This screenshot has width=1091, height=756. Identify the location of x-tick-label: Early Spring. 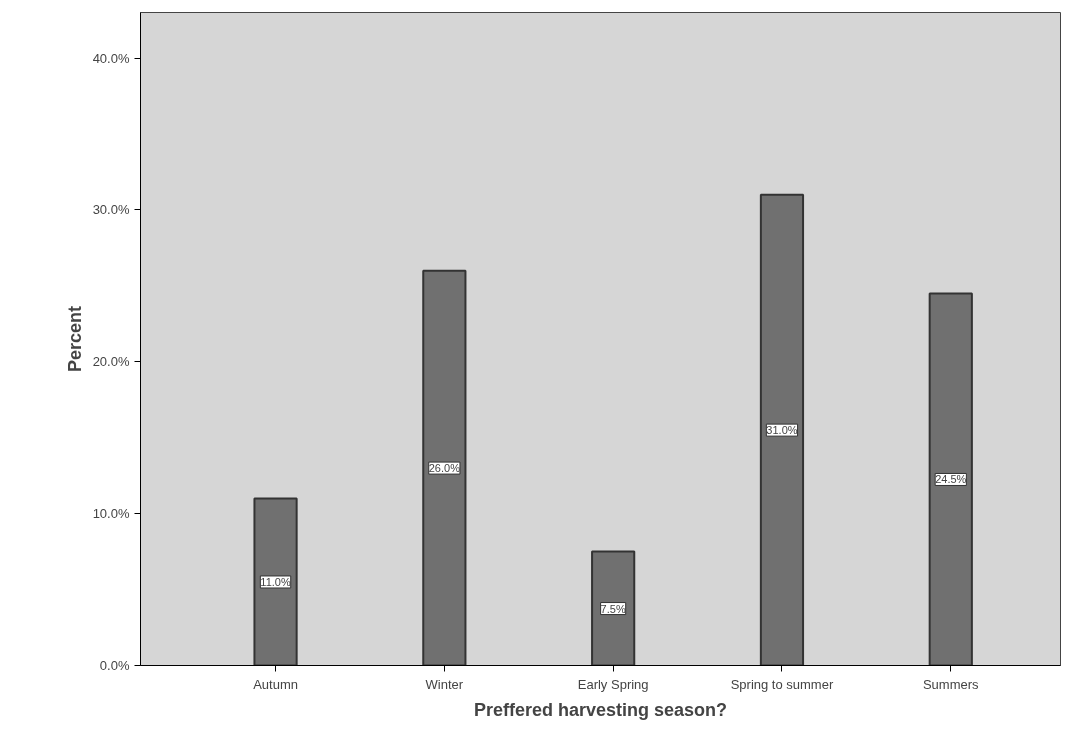
(613, 684).